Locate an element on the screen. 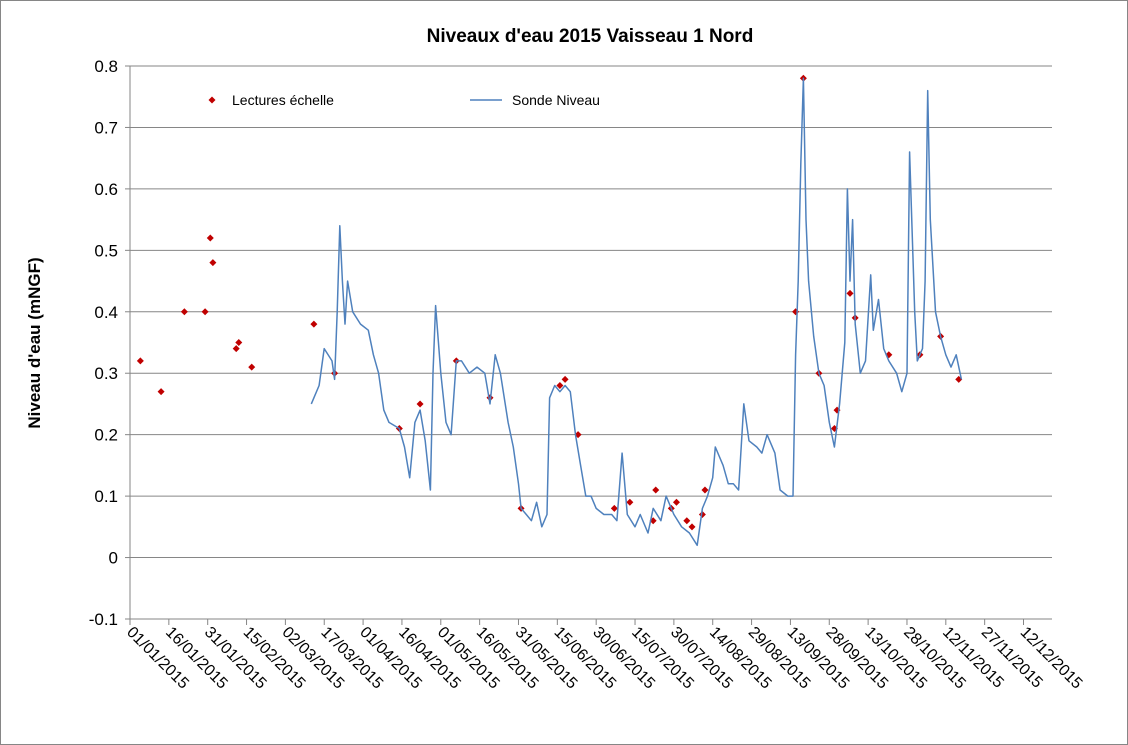 This screenshot has width=1128, height=745. legend-label: Sonde Niveau is located at coordinates (556, 100).